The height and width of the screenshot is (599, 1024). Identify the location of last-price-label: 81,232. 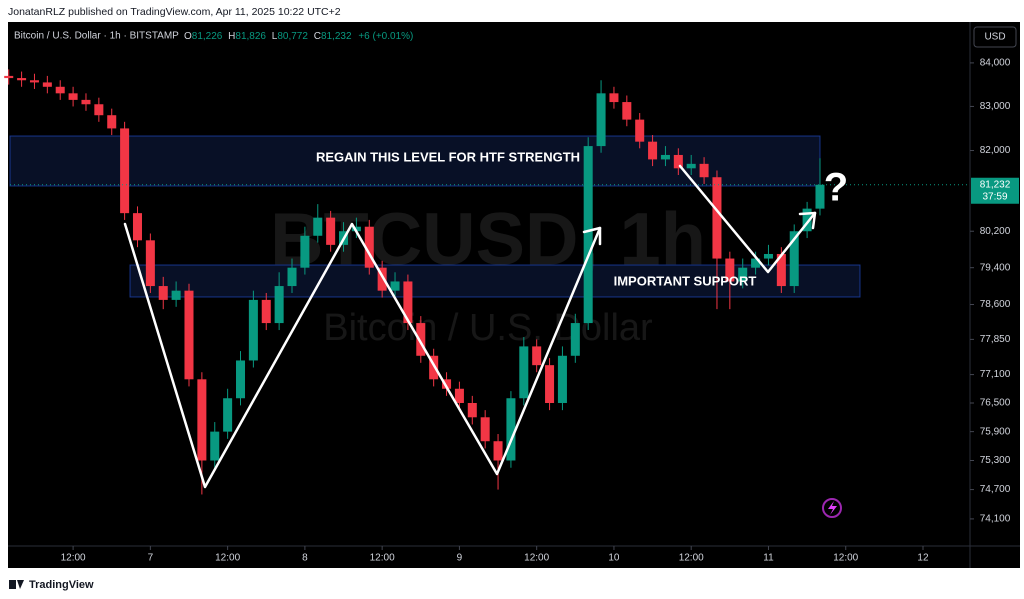
(995, 184).